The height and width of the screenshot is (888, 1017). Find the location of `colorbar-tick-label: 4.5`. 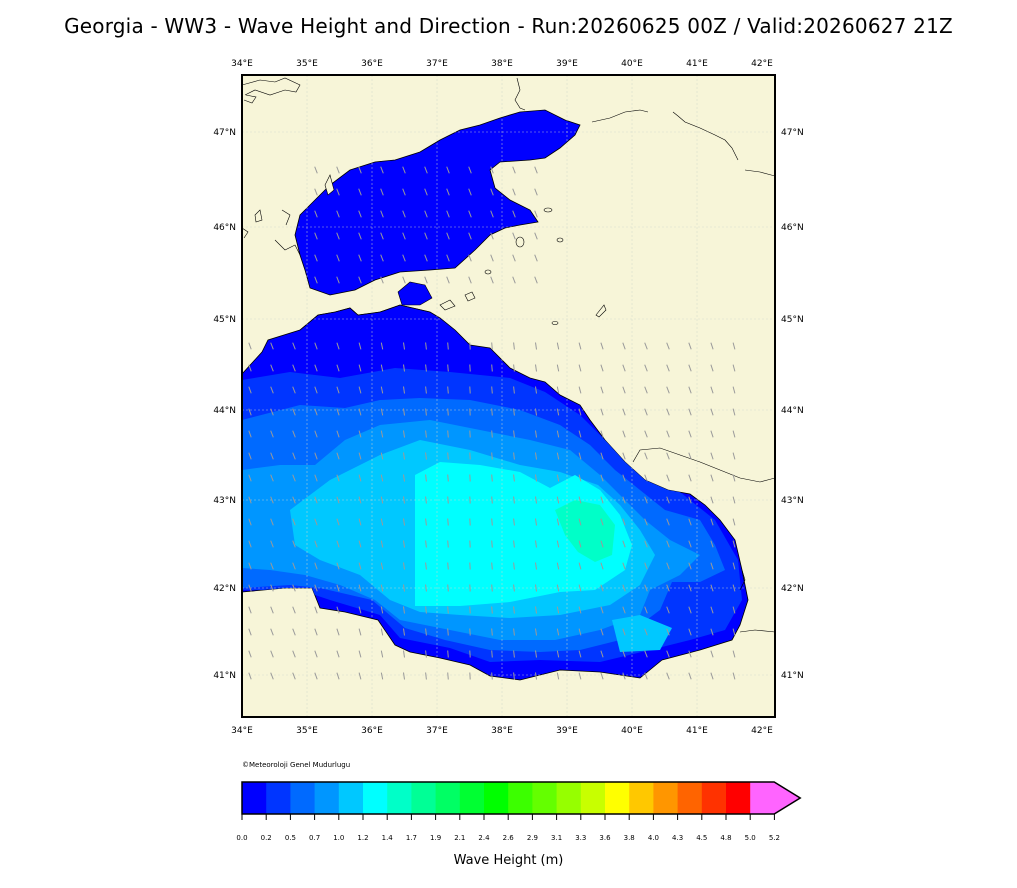

colorbar-tick-label: 4.5 is located at coordinates (701, 838).